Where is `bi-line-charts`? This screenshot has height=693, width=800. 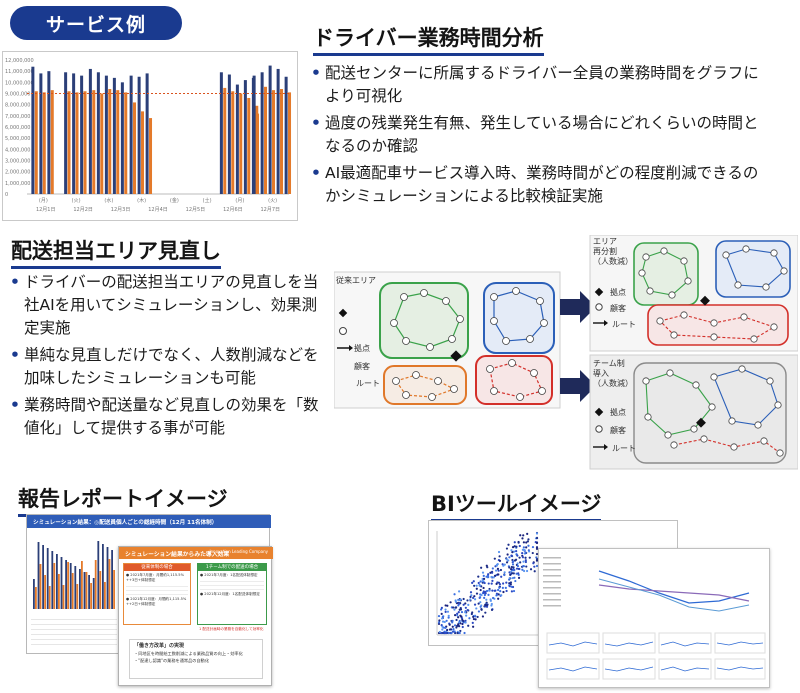 bi-line-charts is located at coordinates (654, 618).